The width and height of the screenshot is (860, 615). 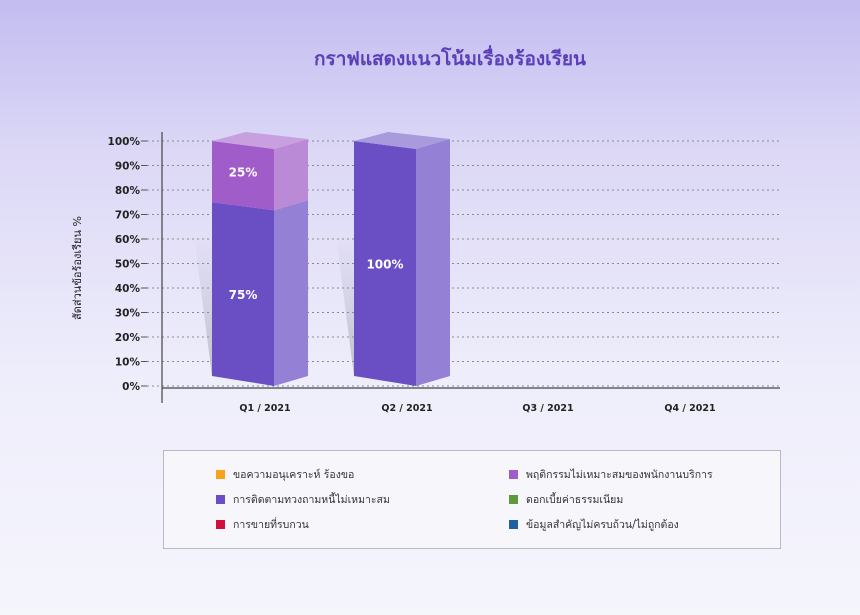 What do you see at coordinates (311, 500) in the screenshot?
I see `legend-label: การติดตามทวงถามหนี้ไม่เหมาะสม` at bounding box center [311, 500].